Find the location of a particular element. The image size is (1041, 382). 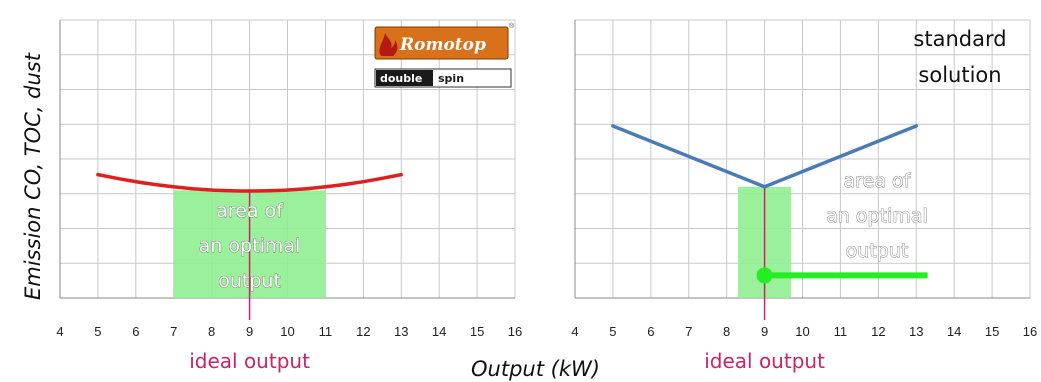

double-spin-left-text: double is located at coordinates (401, 78).